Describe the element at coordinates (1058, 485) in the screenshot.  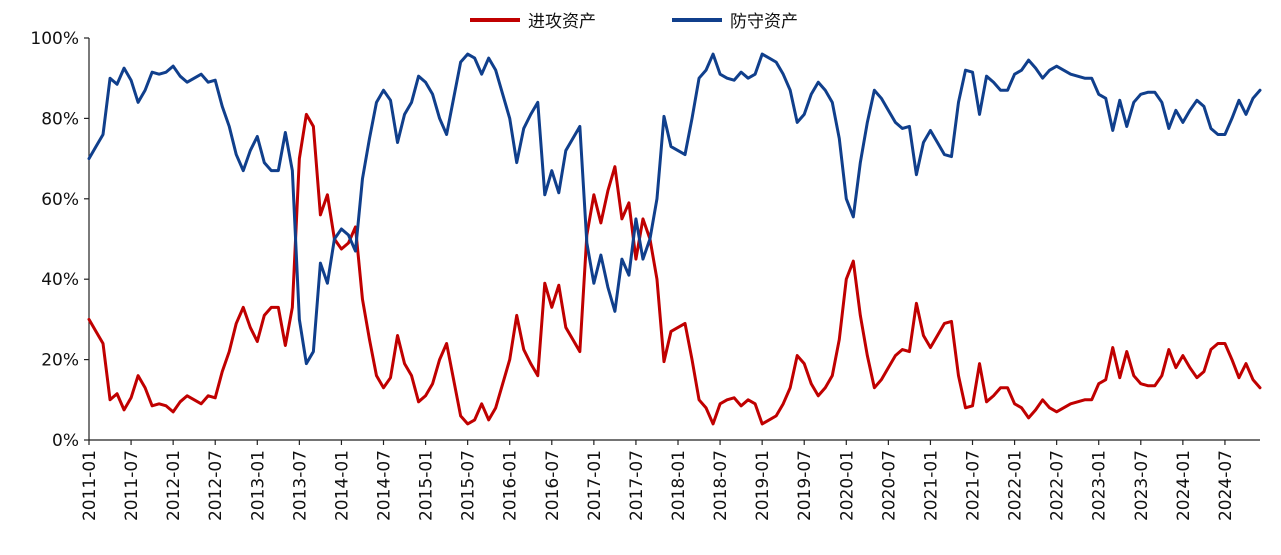
I see `x-tick-label: 2022-07` at that location.